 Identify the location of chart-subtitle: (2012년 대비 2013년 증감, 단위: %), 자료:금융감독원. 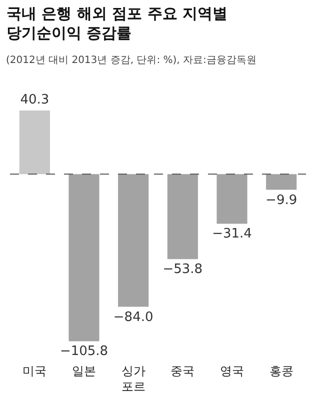
(131, 60).